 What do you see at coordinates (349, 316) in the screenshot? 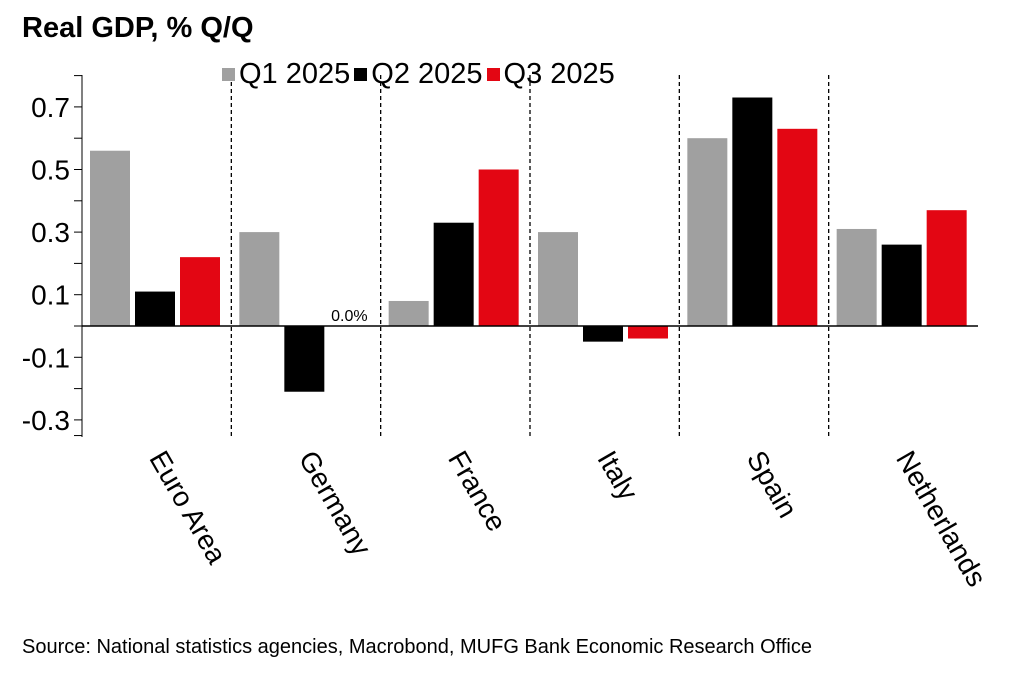
I see `data-label: 0.0%` at bounding box center [349, 316].